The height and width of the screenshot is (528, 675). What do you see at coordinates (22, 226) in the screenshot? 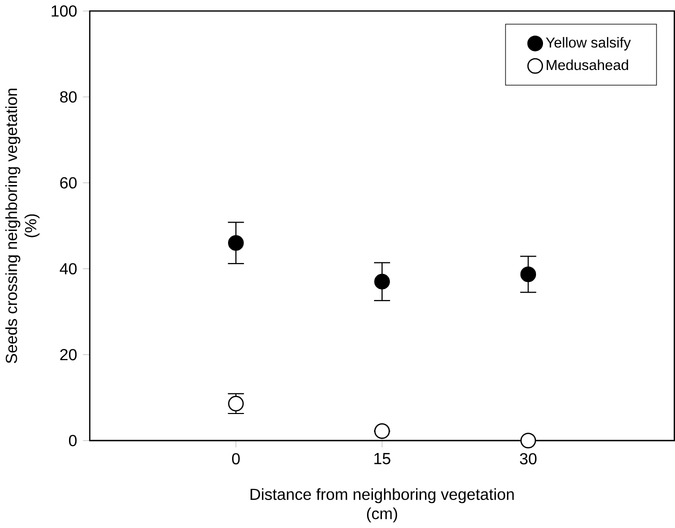
I see `y-axis-title: Seeds crossing neighboring vegetation (%)` at bounding box center [22, 226].